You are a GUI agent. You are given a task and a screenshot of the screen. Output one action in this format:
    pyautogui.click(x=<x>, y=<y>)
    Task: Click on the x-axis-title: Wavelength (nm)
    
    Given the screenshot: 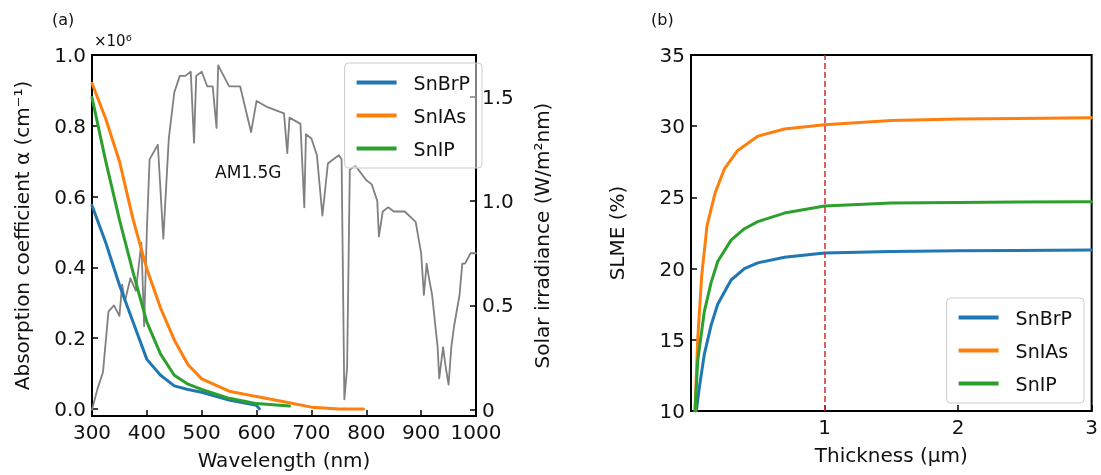 What is the action you would take?
    pyautogui.click(x=284, y=460)
    